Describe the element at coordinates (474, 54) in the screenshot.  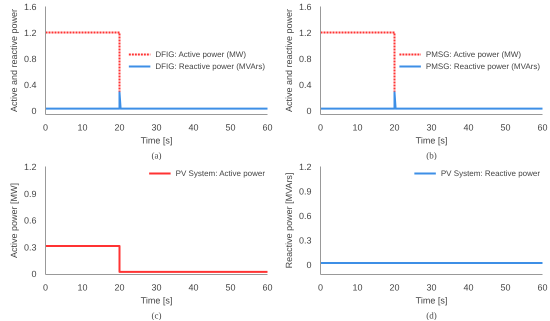
I see `legend-label: PMSG: Active power (MW)` at that location.